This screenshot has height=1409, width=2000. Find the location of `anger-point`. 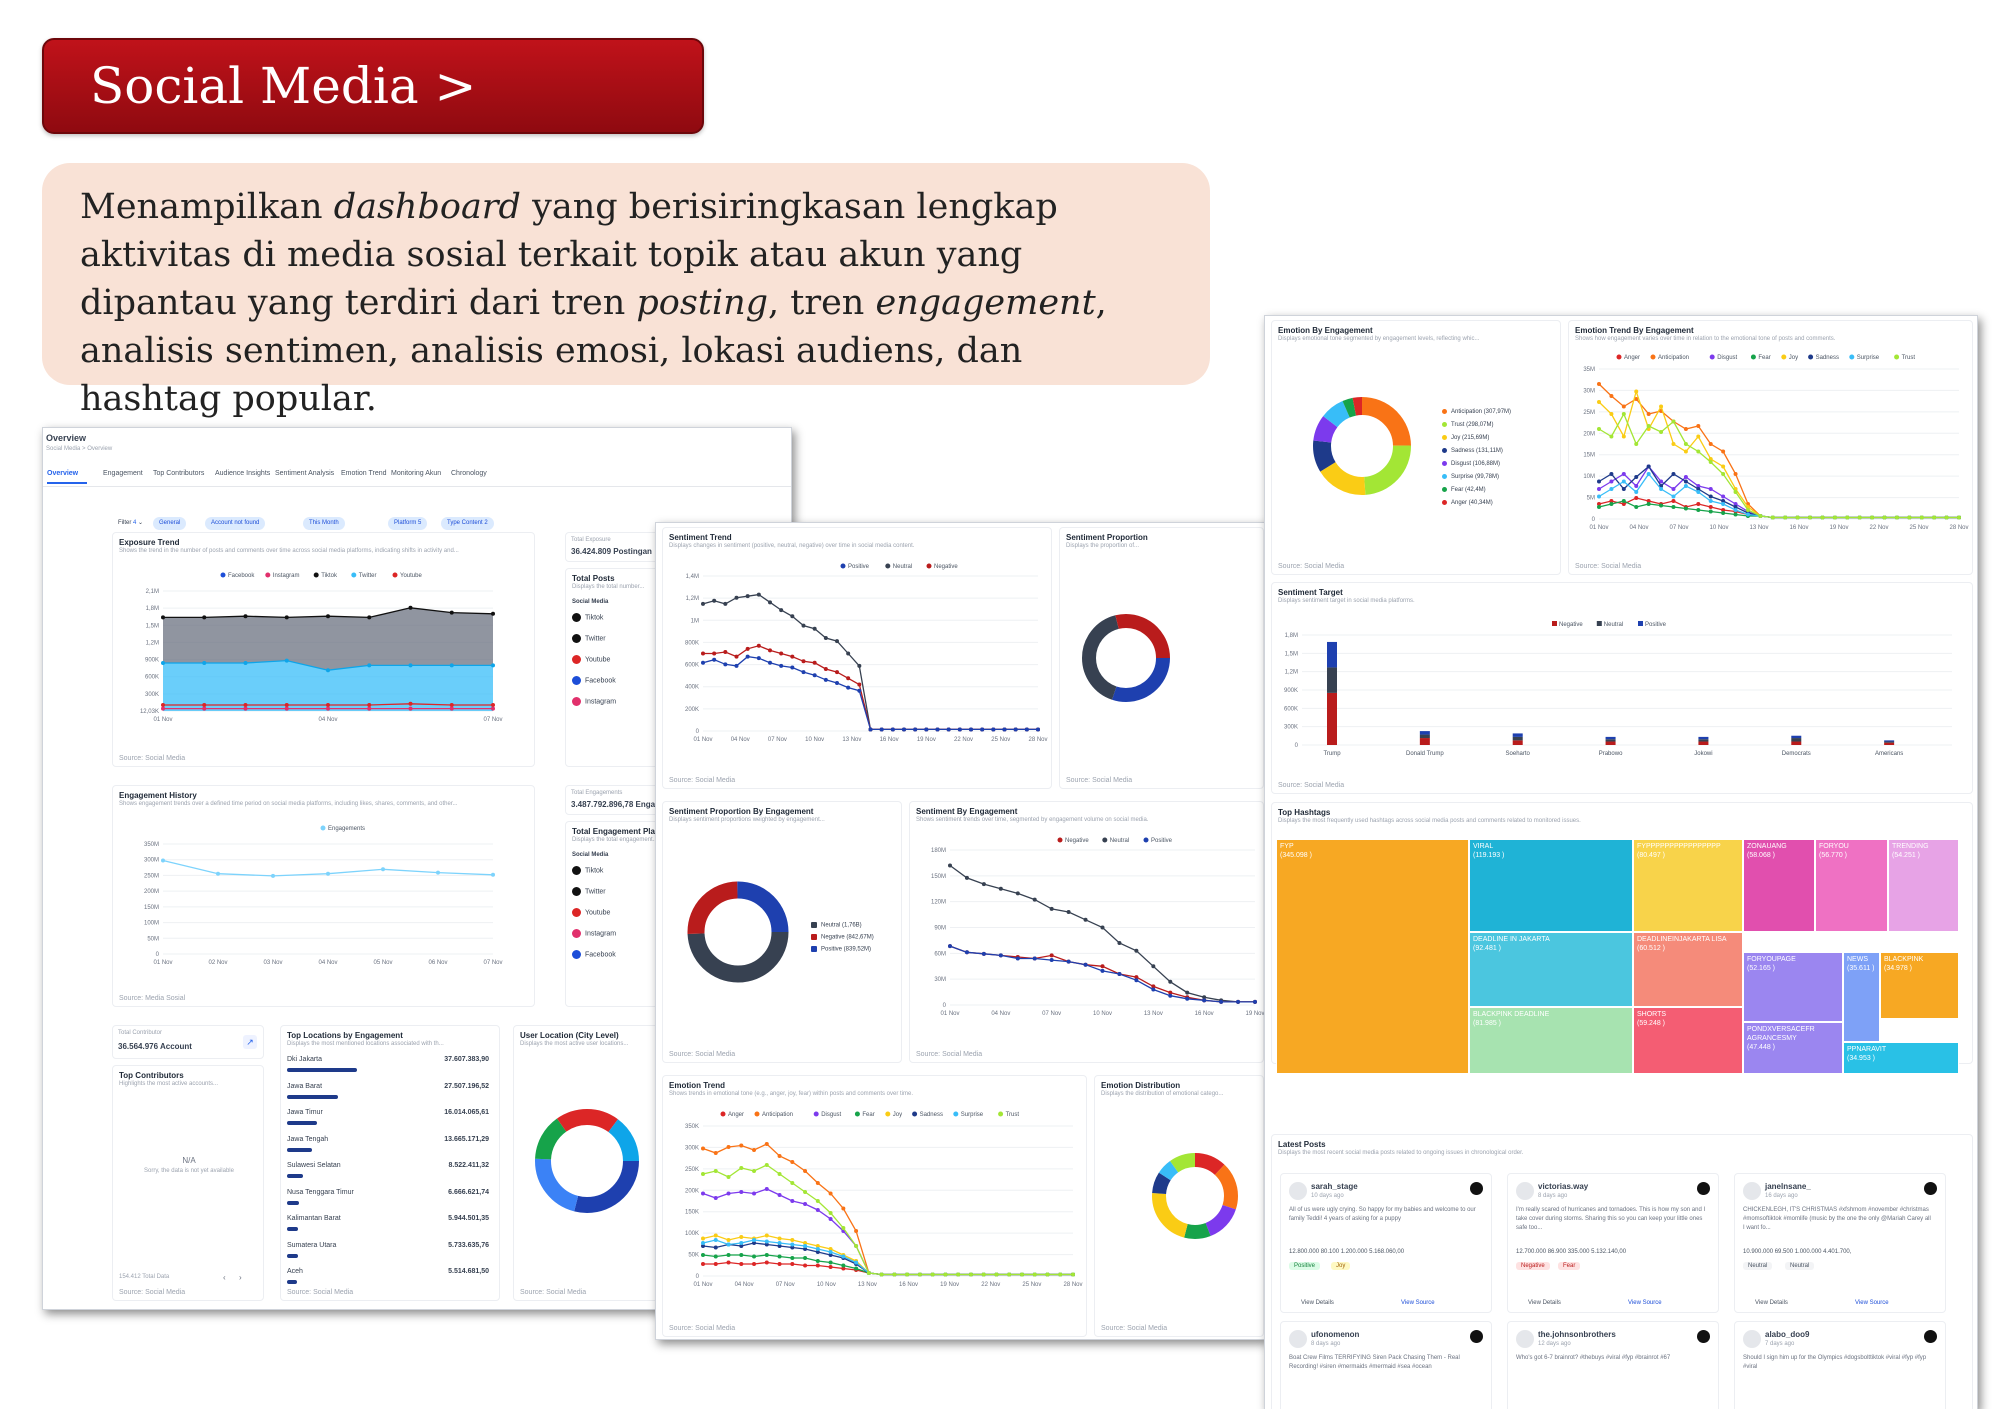

anger-point is located at coordinates (1698, 504).